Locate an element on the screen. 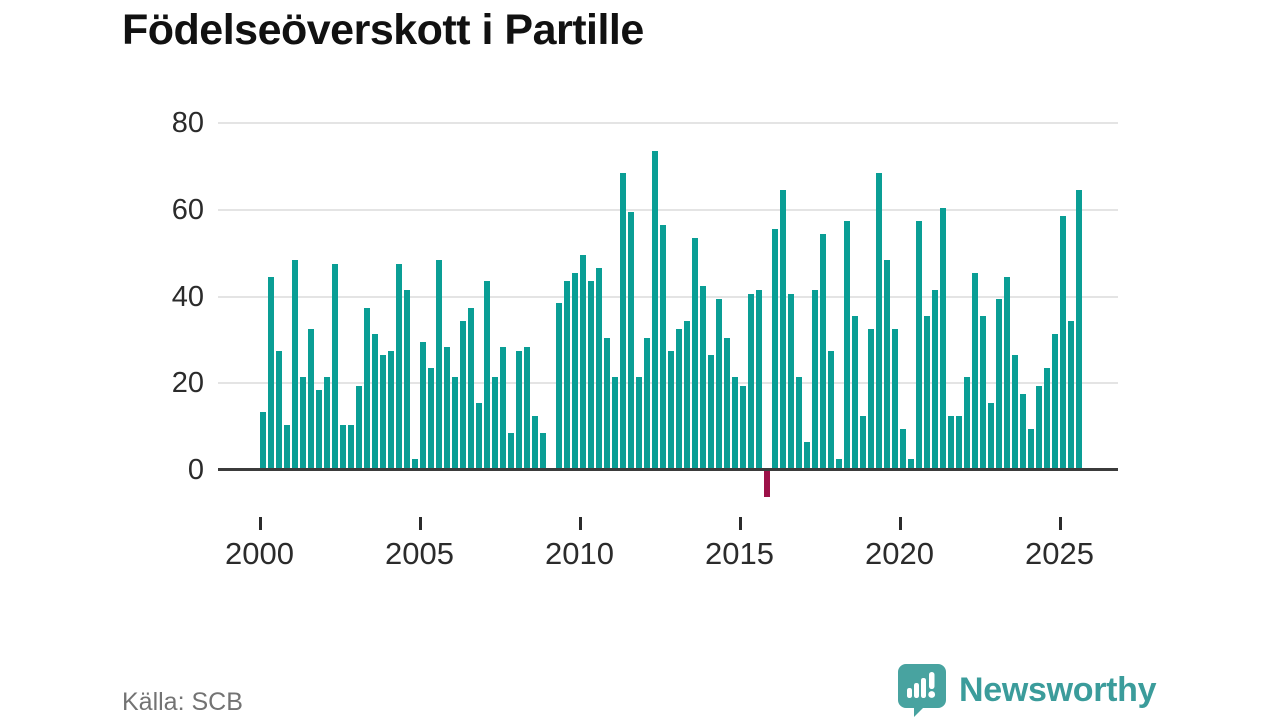 The width and height of the screenshot is (1280, 720). bar-2005-Q2 is located at coordinates (430, 418).